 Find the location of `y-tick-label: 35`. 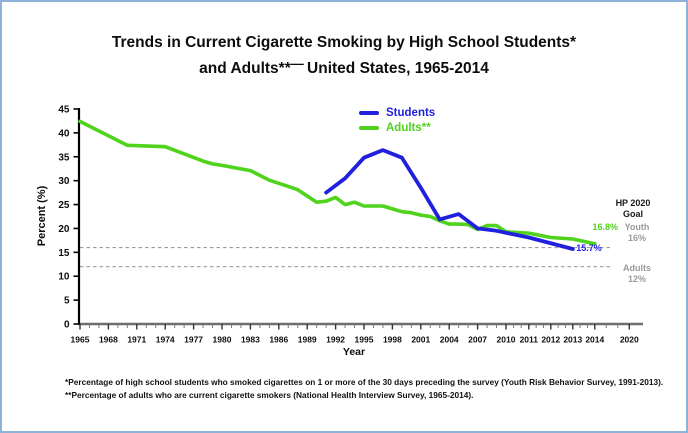

y-tick-label: 35 is located at coordinates (64, 157).